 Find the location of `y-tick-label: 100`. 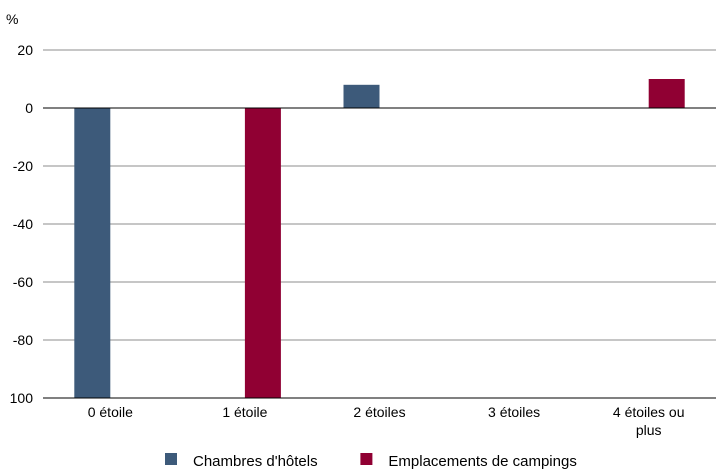

y-tick-label: 100 is located at coordinates (22, 398).